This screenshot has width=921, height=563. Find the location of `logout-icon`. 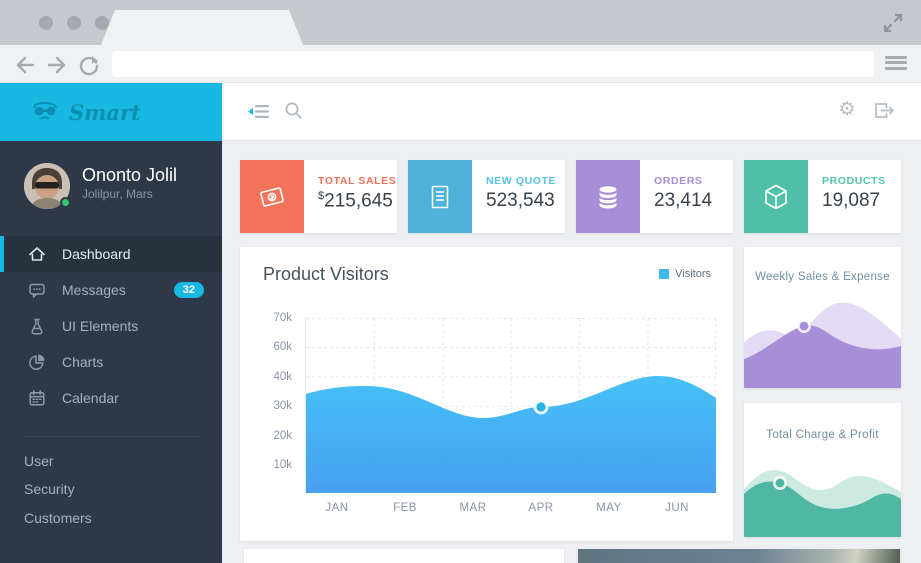

logout-icon is located at coordinates (884, 110).